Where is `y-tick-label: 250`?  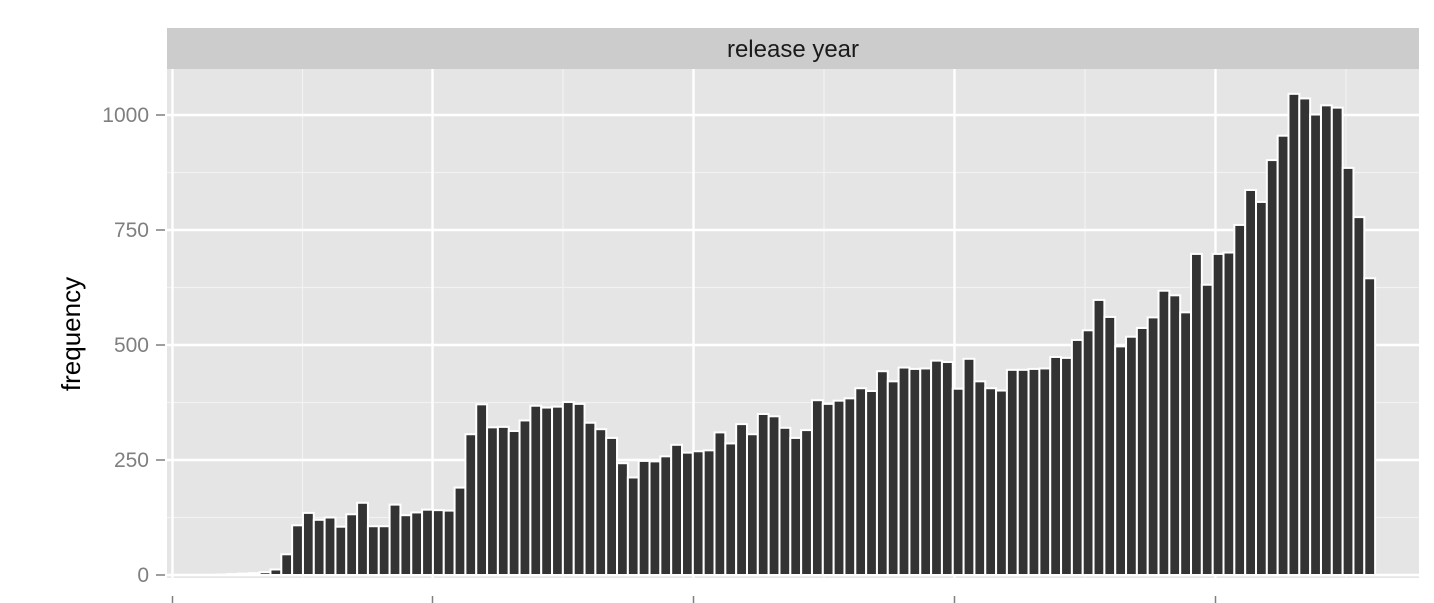
y-tick-label: 250 is located at coordinates (131, 460).